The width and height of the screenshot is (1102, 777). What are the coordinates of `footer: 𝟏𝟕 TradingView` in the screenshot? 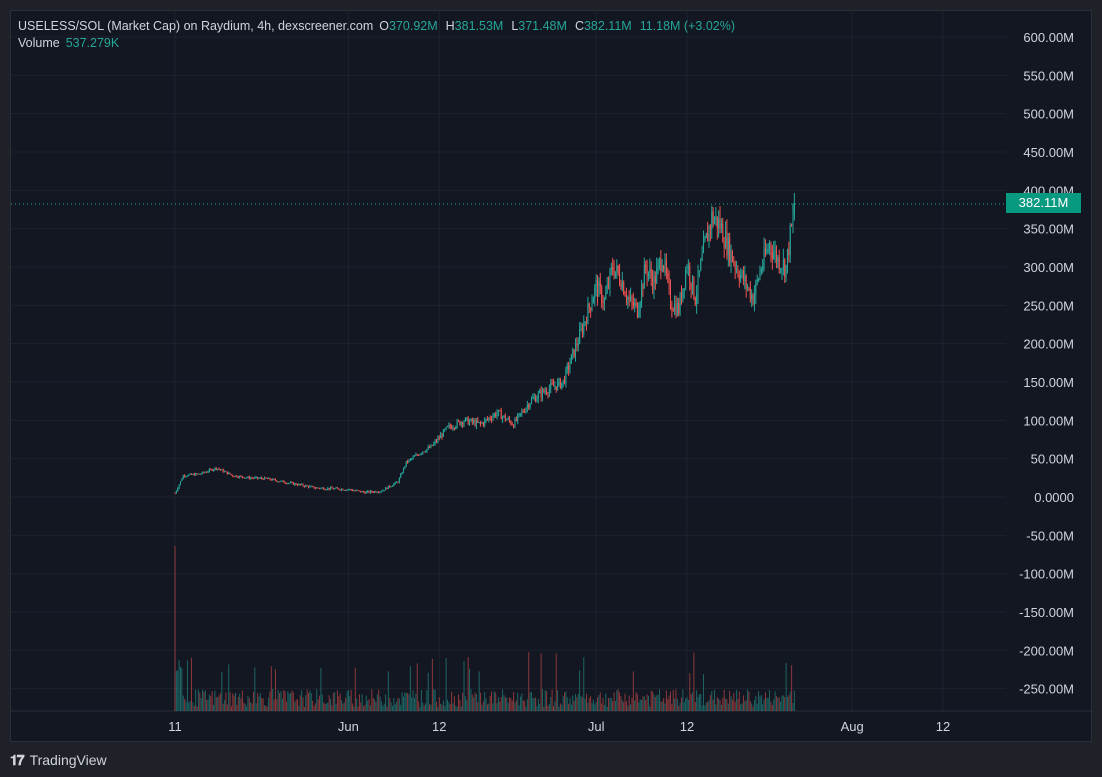 It's located at (58, 760).